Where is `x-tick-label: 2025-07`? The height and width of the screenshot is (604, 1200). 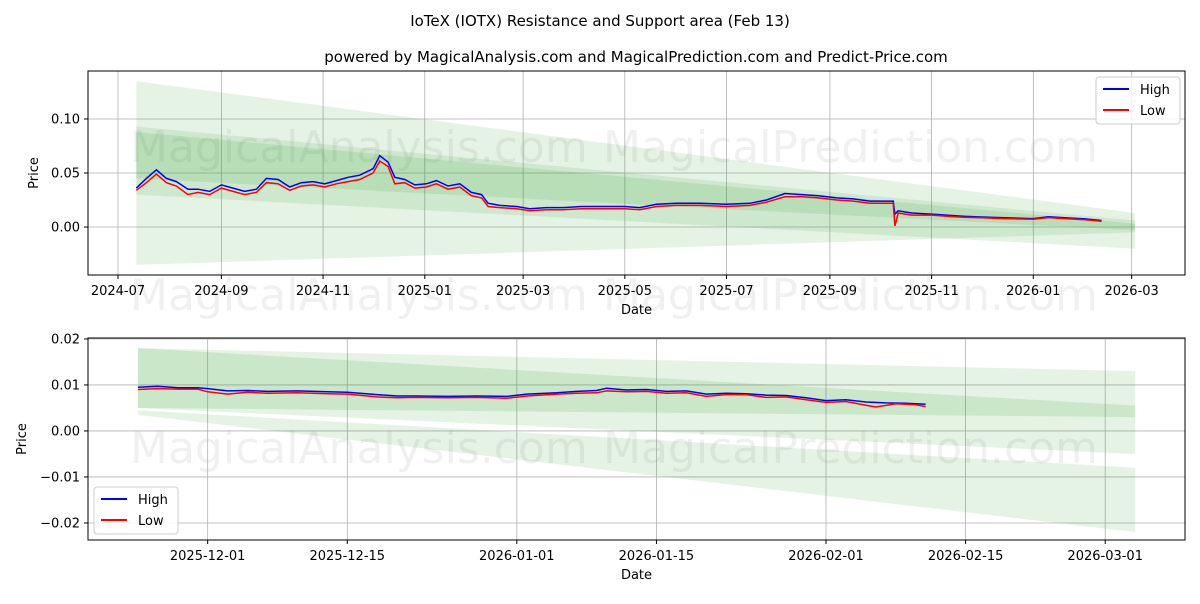 x-tick-label: 2025-07 is located at coordinates (726, 291).